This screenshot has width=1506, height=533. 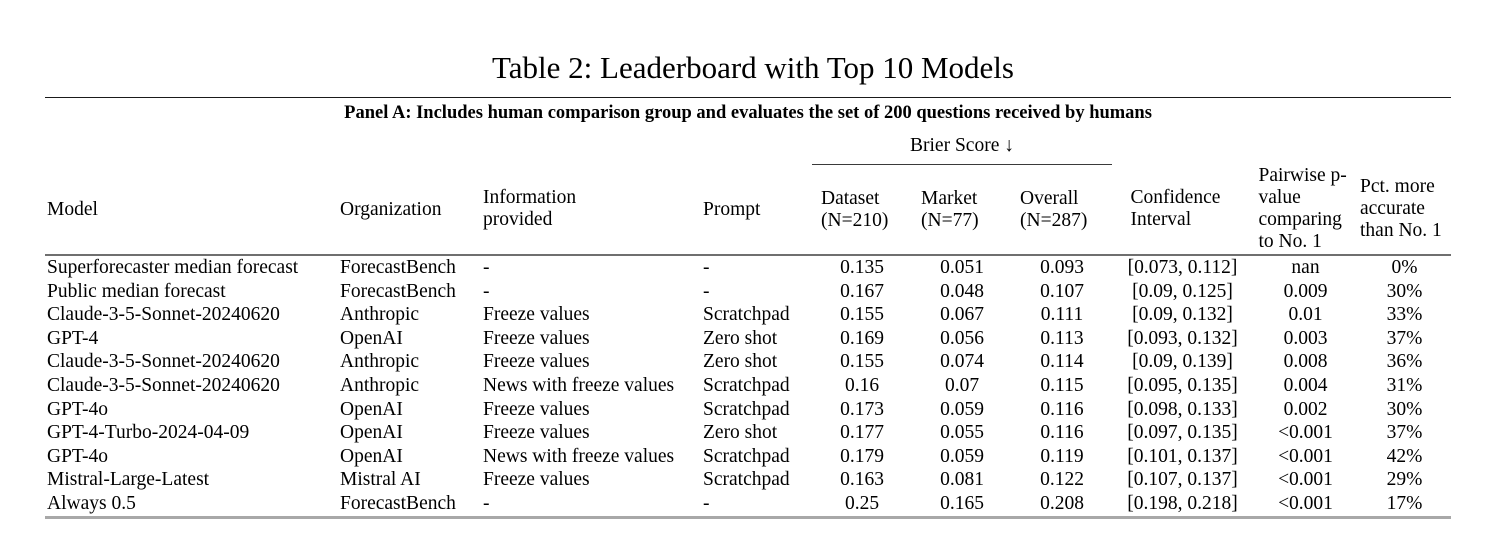 What do you see at coordinates (398, 503) in the screenshot?
I see `cell-organization: ForecastBench` at bounding box center [398, 503].